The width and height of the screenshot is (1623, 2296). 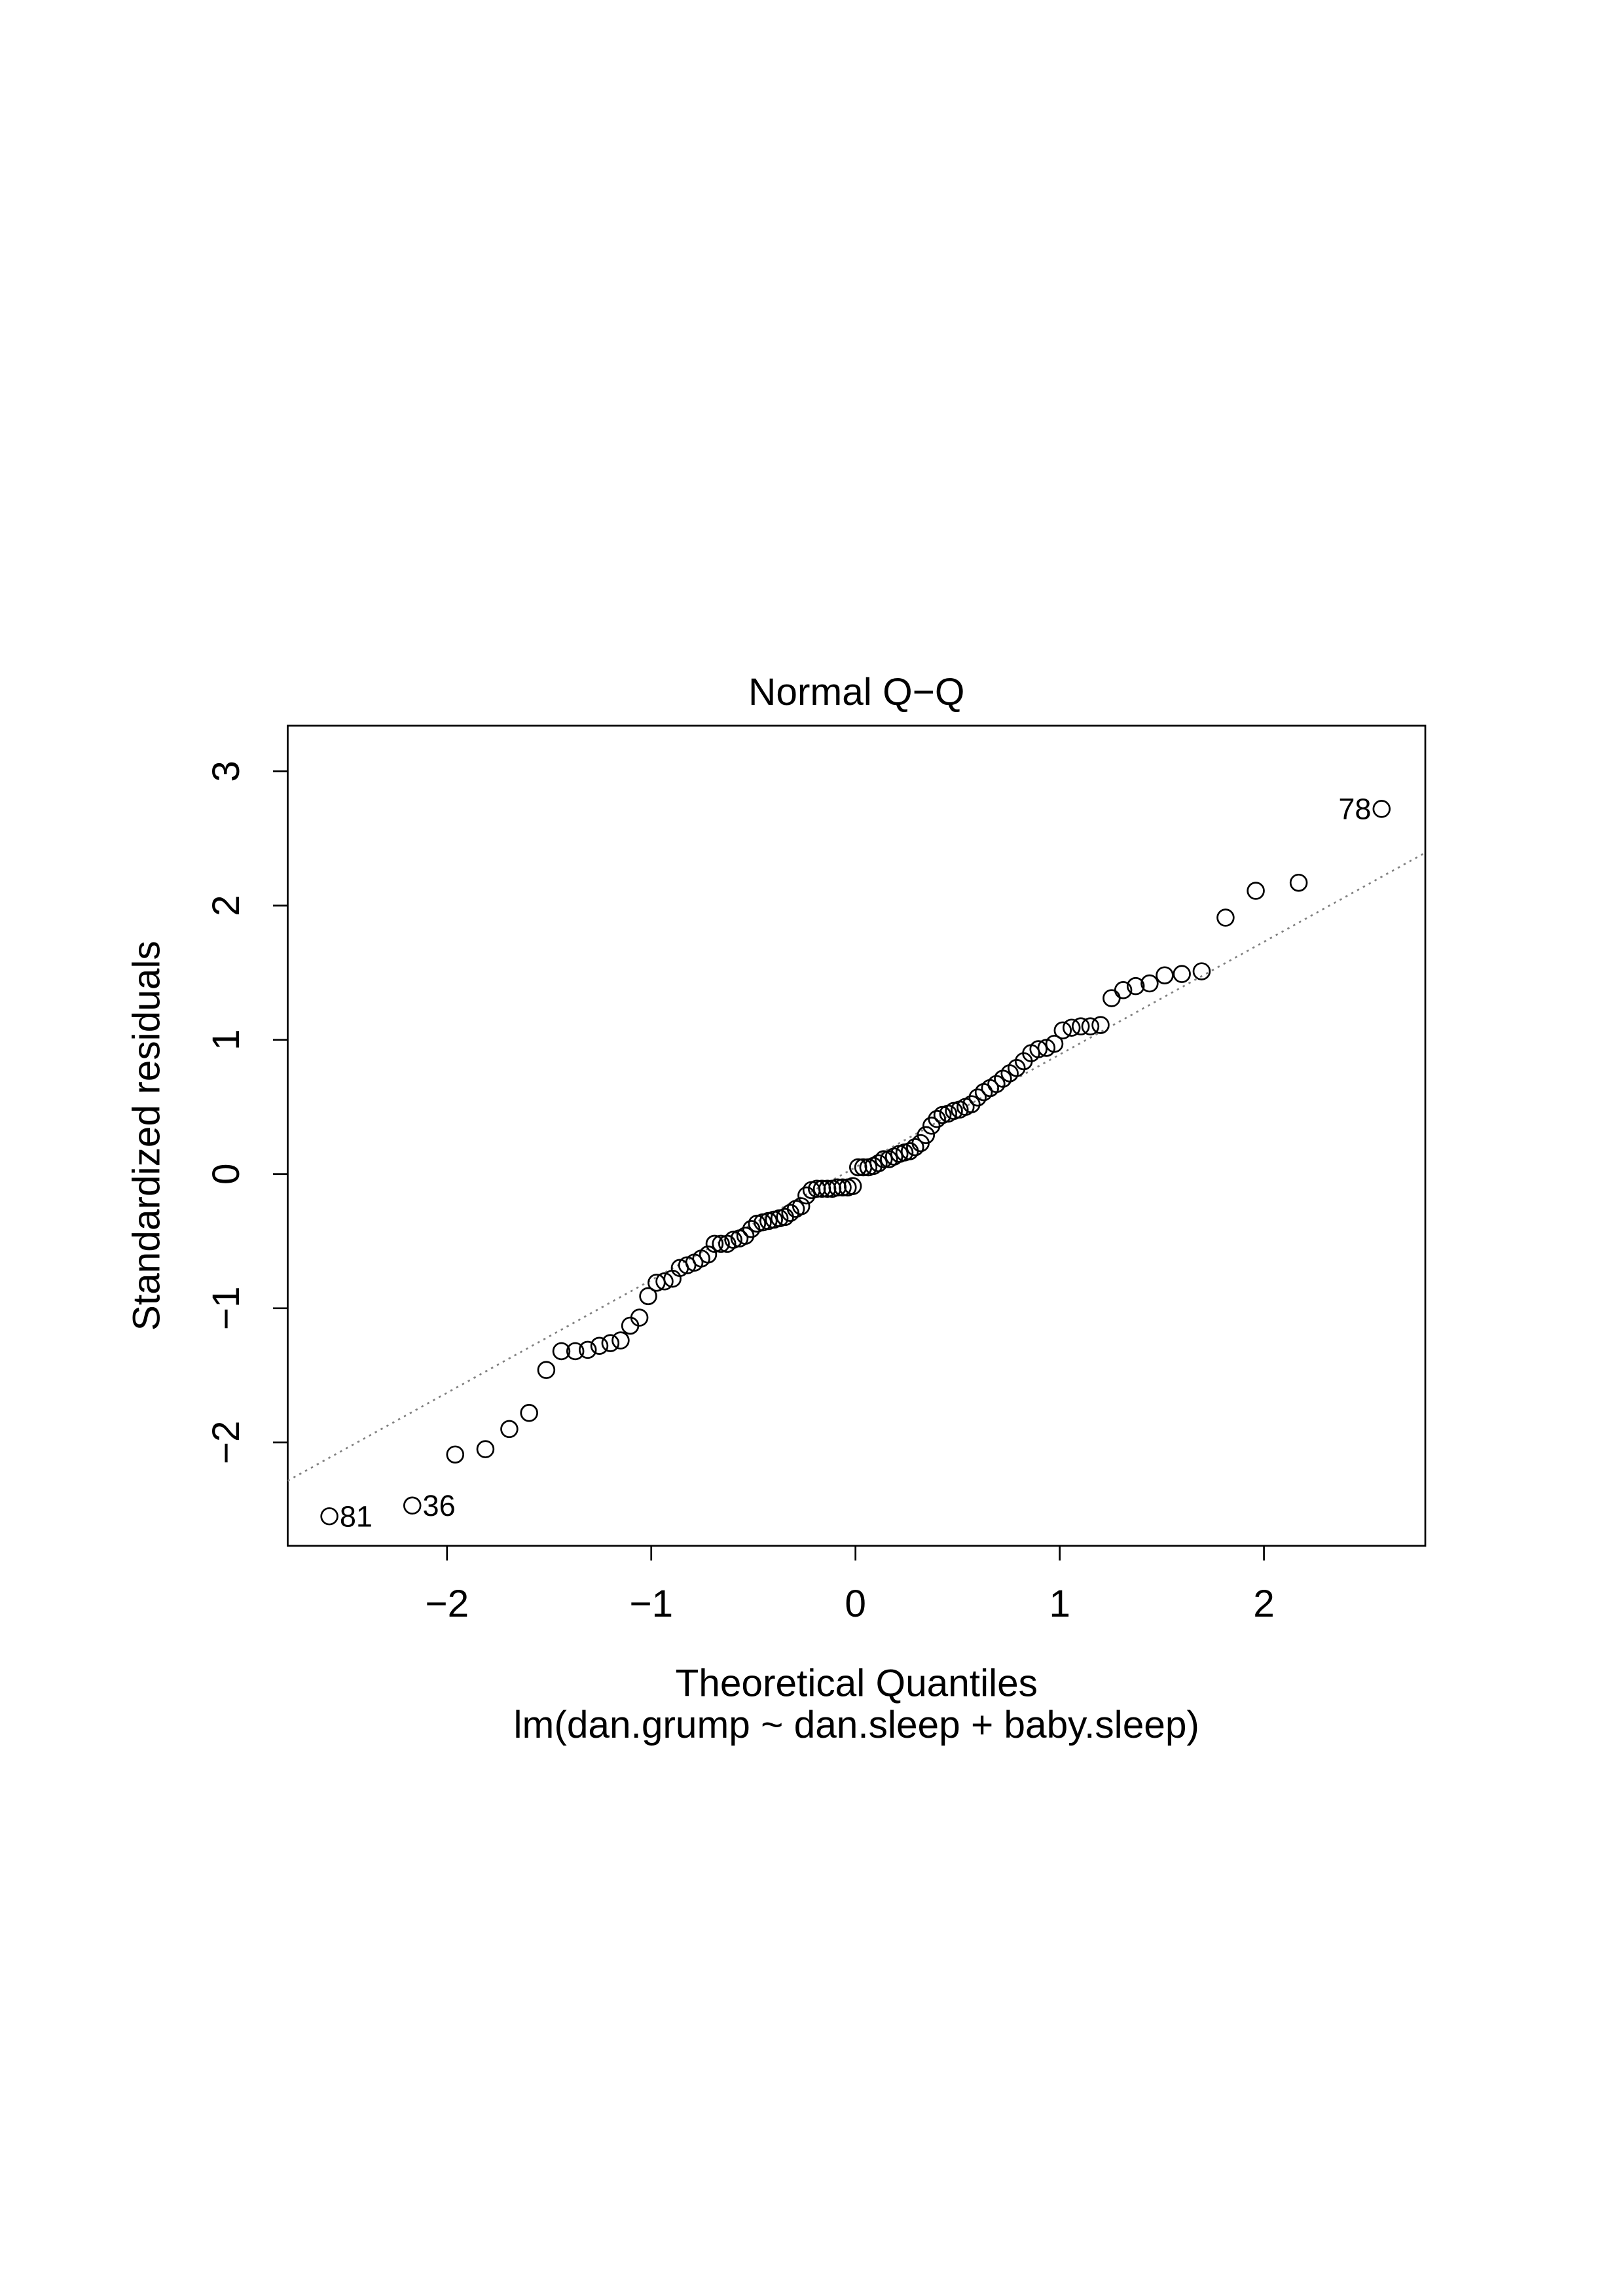 I want to click on x-tick-label: 0, so click(x=855, y=1604).